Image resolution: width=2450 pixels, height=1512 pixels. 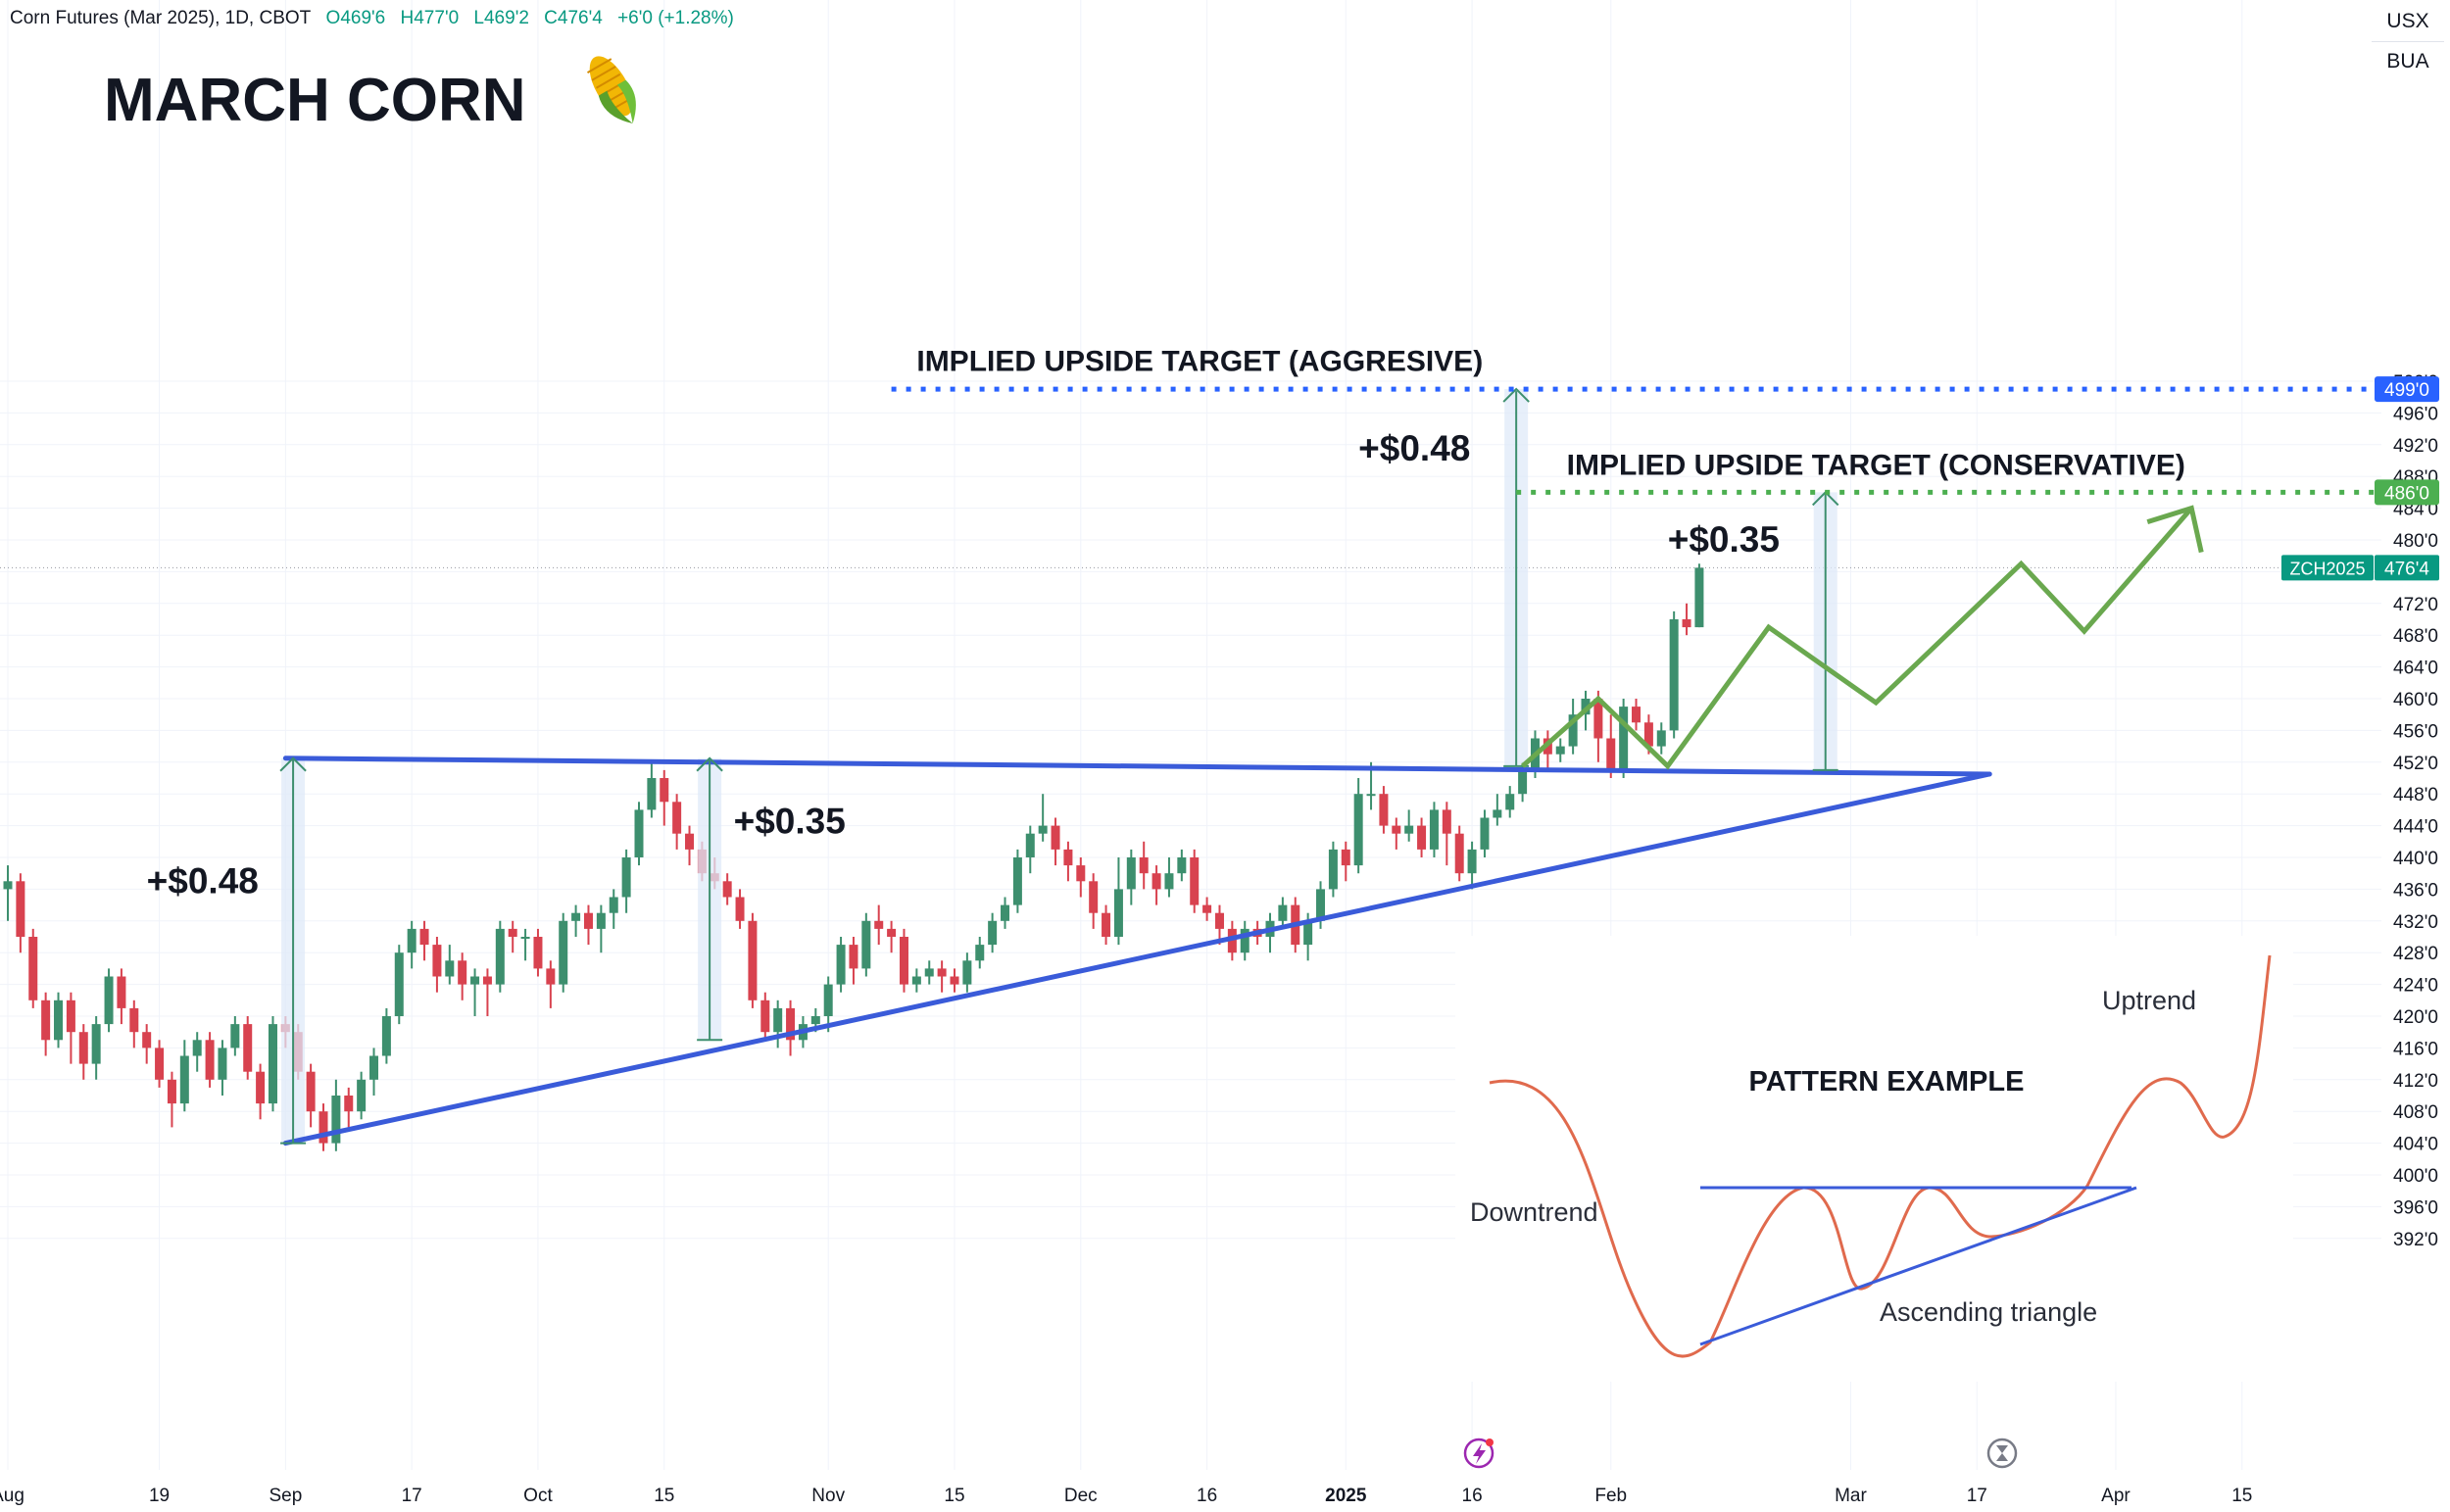 What do you see at coordinates (2415, 700) in the screenshot?
I see `price-tick-label: 460'0` at bounding box center [2415, 700].